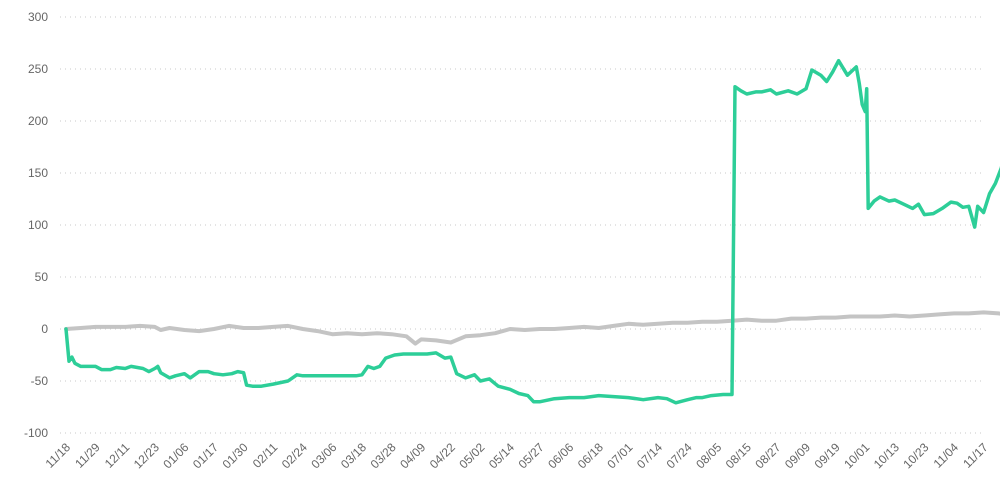 This screenshot has height=500, width=1000. Describe the element at coordinates (442, 455) in the screenshot. I see `x-tick-label: 04/22` at that location.